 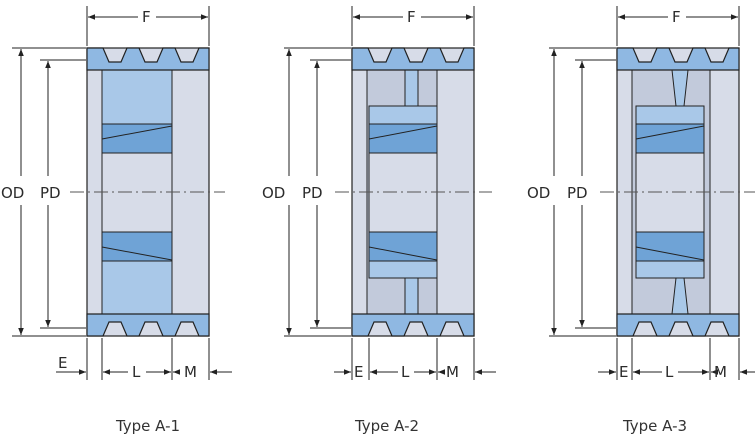 I want to click on a3-pd-label: PD, so click(x=577, y=193).